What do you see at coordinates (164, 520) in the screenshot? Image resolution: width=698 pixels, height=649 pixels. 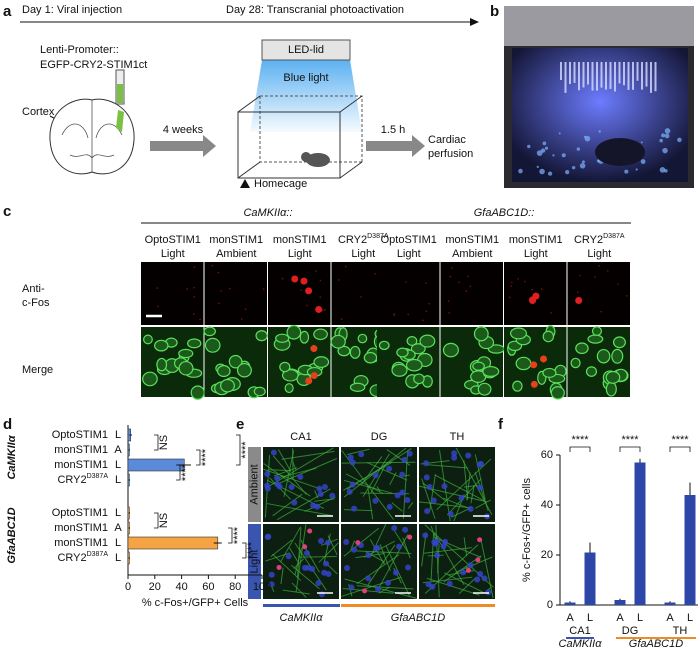 I see `significance-label: NS` at bounding box center [164, 520].